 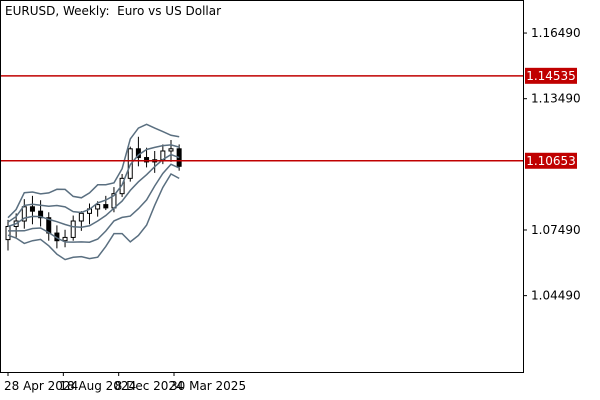 What do you see at coordinates (208, 386) in the screenshot?
I see `time-tick-label: 30 Mar 2025` at bounding box center [208, 386].